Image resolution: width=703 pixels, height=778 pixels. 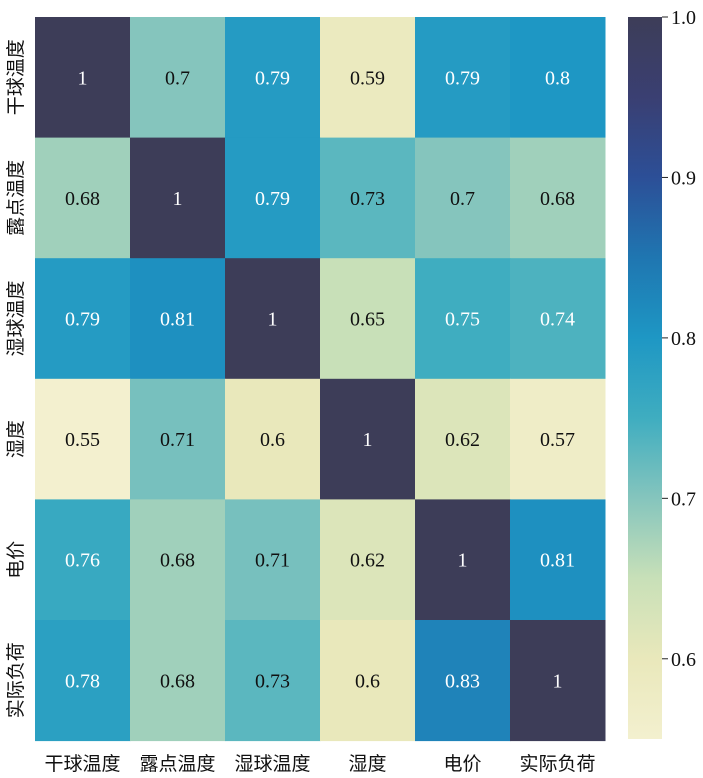 I want to click on colorbar-tick-label: 0.7, so click(x=683, y=499).